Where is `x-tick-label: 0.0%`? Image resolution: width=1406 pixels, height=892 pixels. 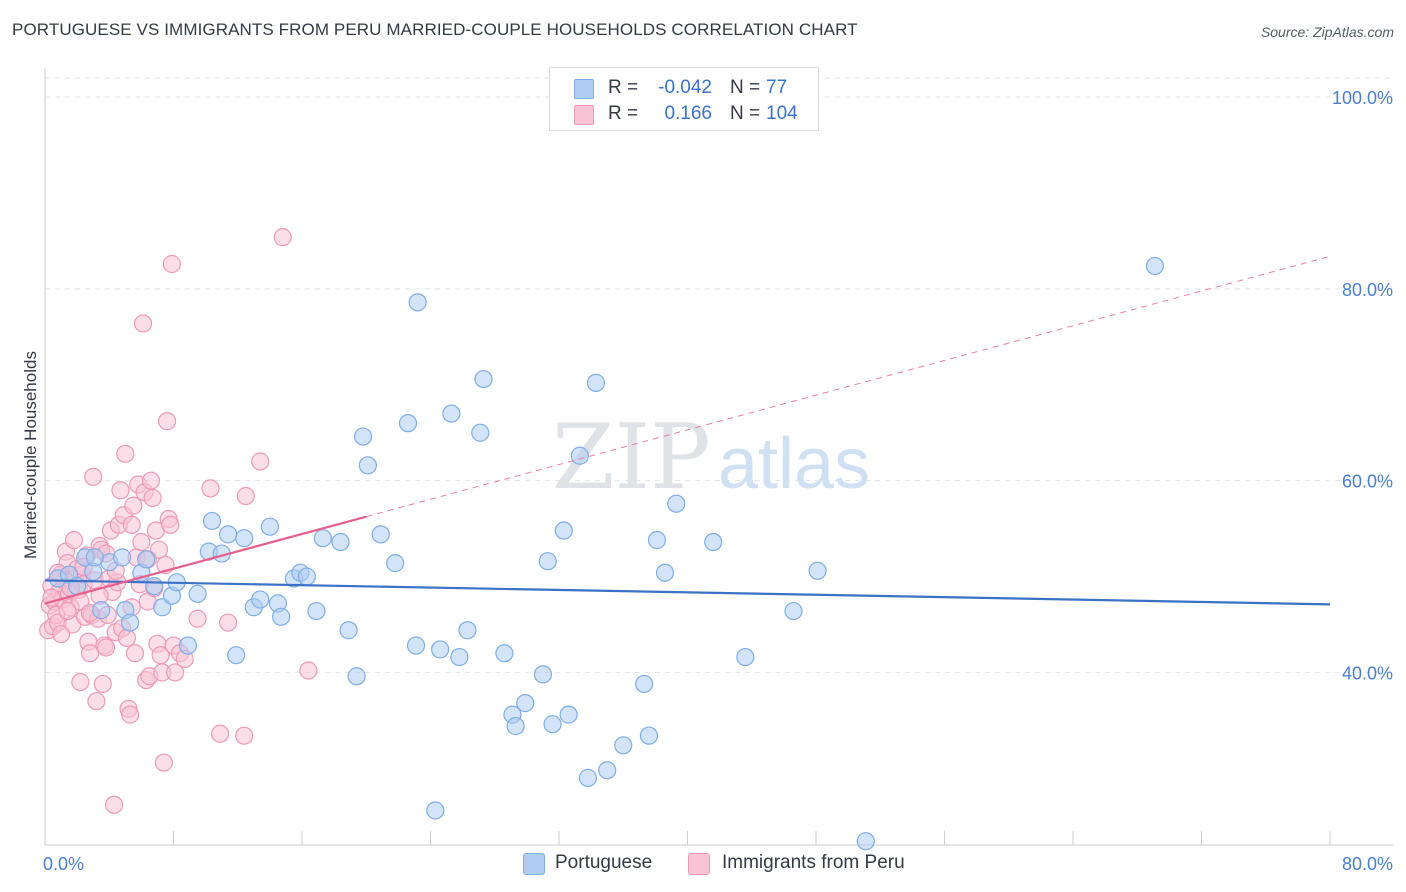 x-tick-label: 0.0% is located at coordinates (63, 864).